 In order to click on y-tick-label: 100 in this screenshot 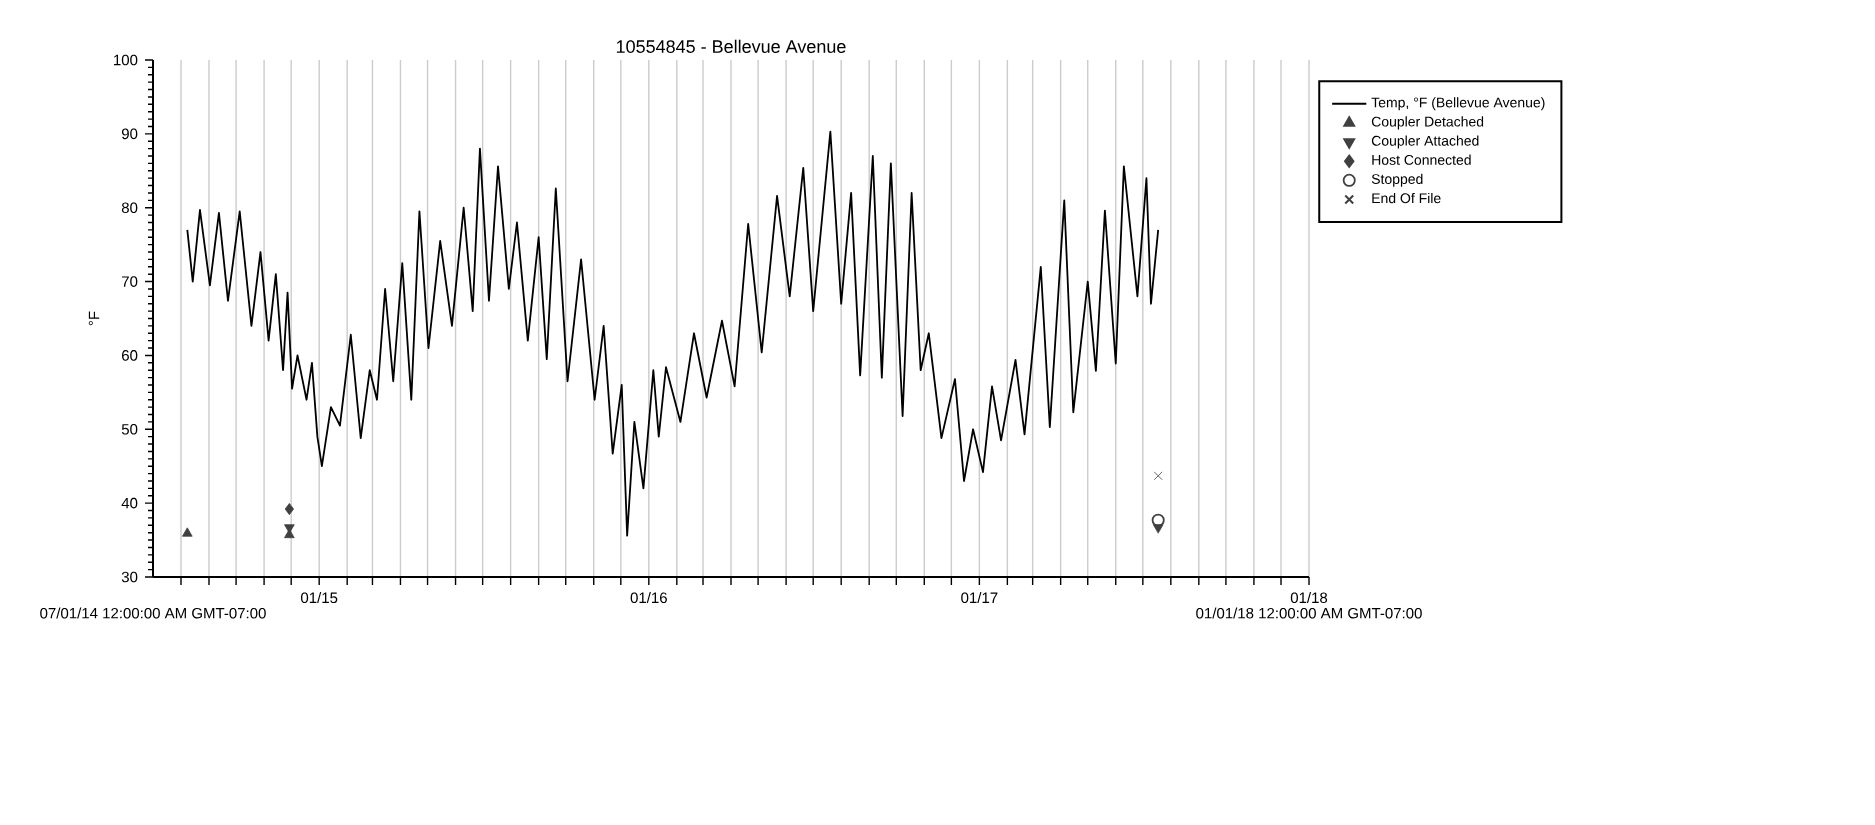, I will do `click(126, 60)`.